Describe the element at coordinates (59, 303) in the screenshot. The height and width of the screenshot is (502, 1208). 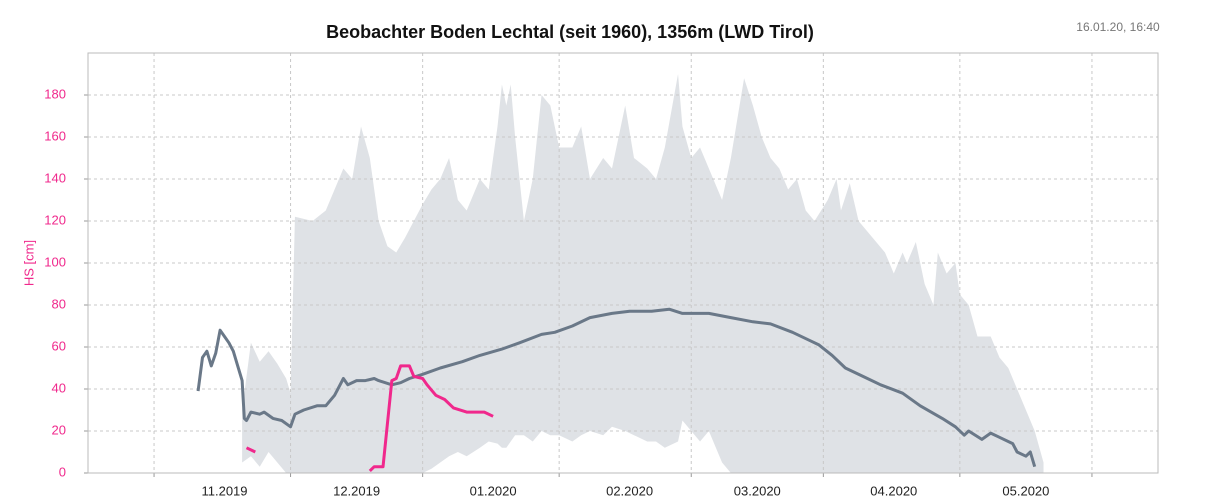
I see `y-tick-label: 80` at that location.